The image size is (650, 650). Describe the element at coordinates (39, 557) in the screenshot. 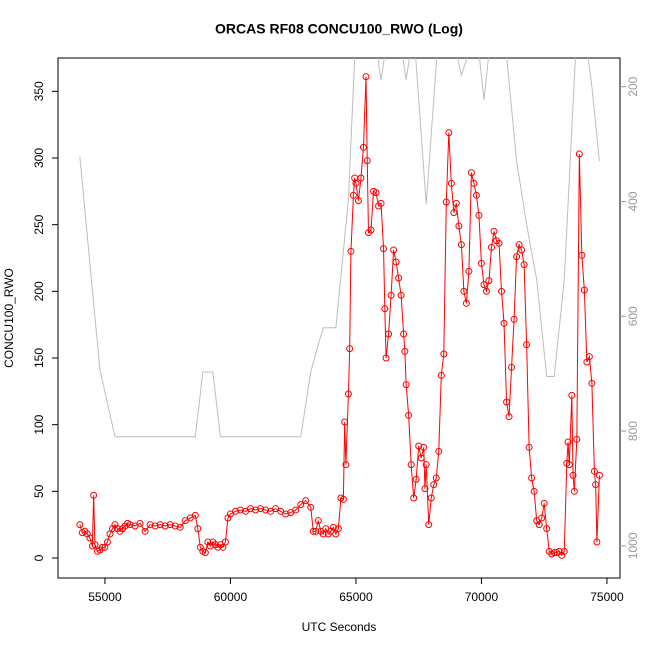

I see `y-tick-label: 0` at that location.